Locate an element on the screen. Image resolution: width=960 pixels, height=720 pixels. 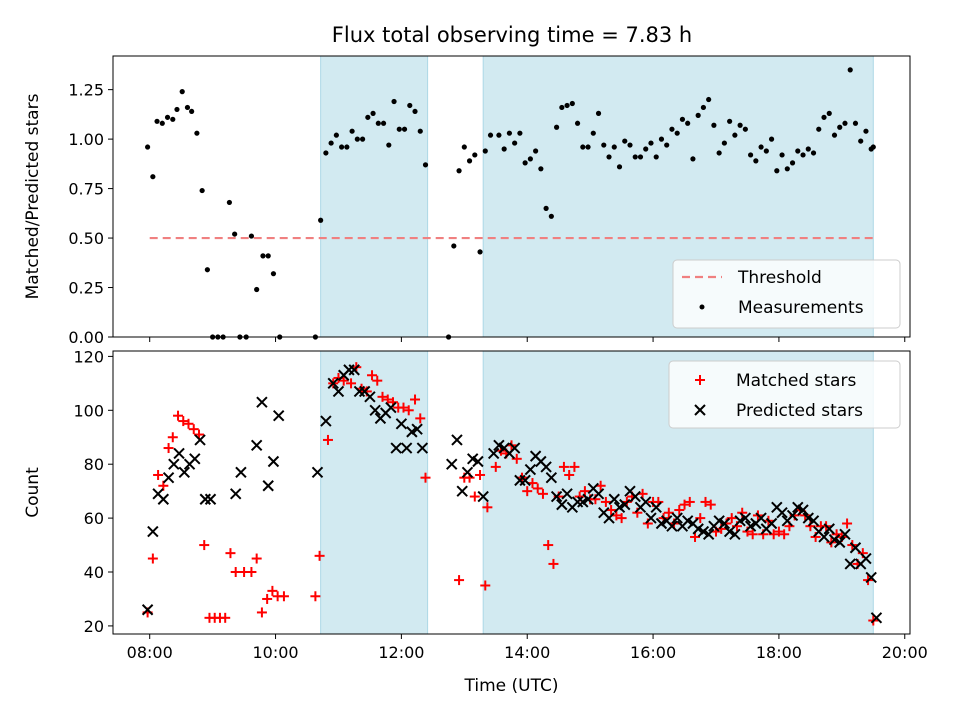
top-legend: Threshold Measurements is located at coordinates (786, 294).